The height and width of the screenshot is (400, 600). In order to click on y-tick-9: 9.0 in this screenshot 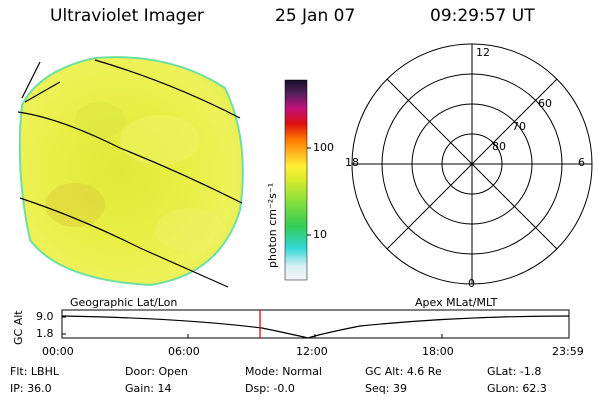, I will do `click(45, 316)`.